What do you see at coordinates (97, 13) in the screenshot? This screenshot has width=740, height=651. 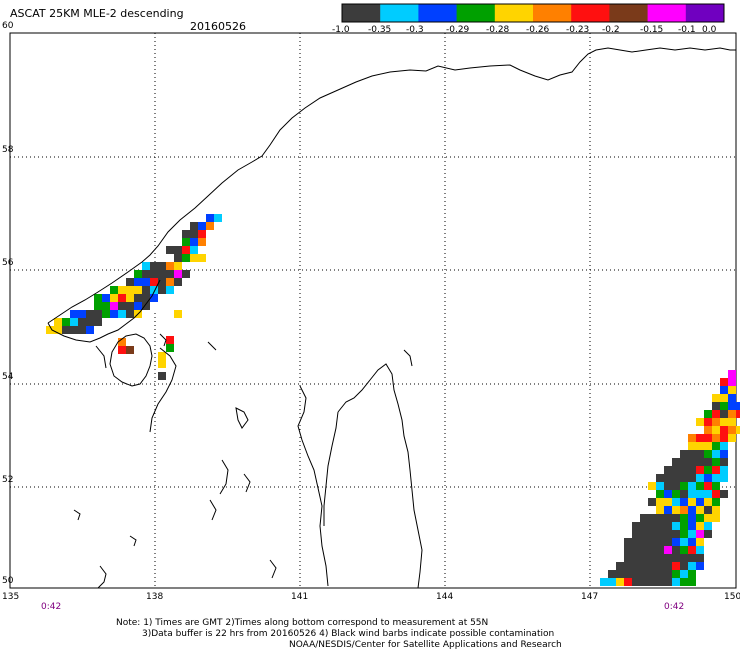 I see `chart-title: ASCAT 25KM MLE-2 descending` at bounding box center [97, 13].